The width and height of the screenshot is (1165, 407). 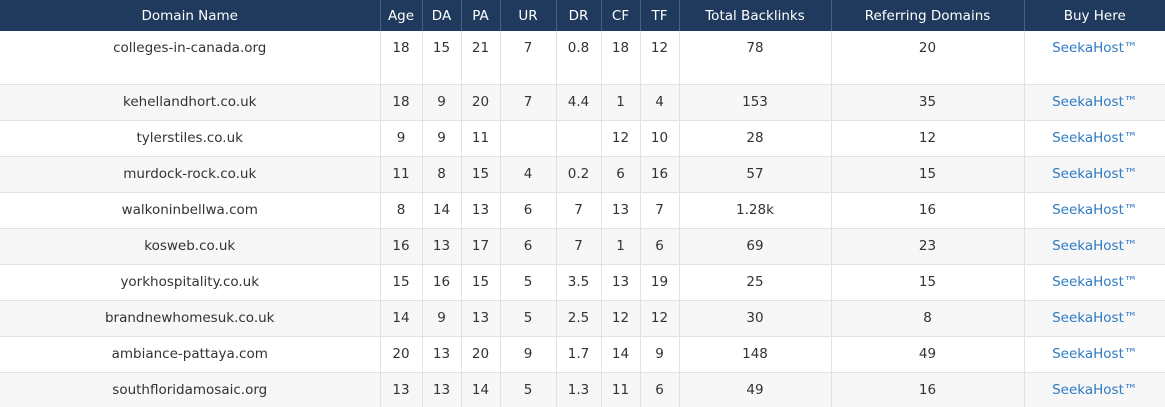 I want to click on cell-domain: southfloridamosaic.org, so click(x=190, y=389).